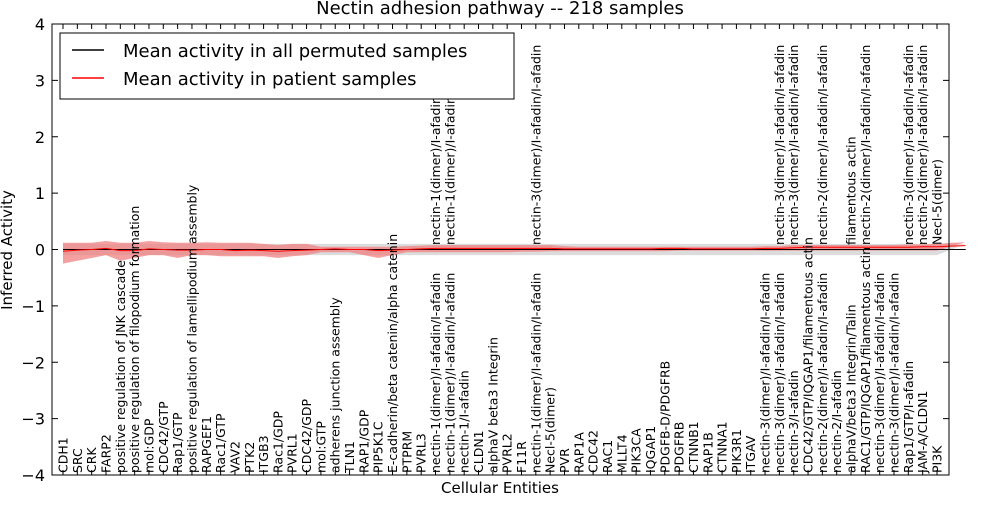  What do you see at coordinates (650, 449) in the screenshot?
I see `x-tick-label: IQGAP1` at bounding box center [650, 449].